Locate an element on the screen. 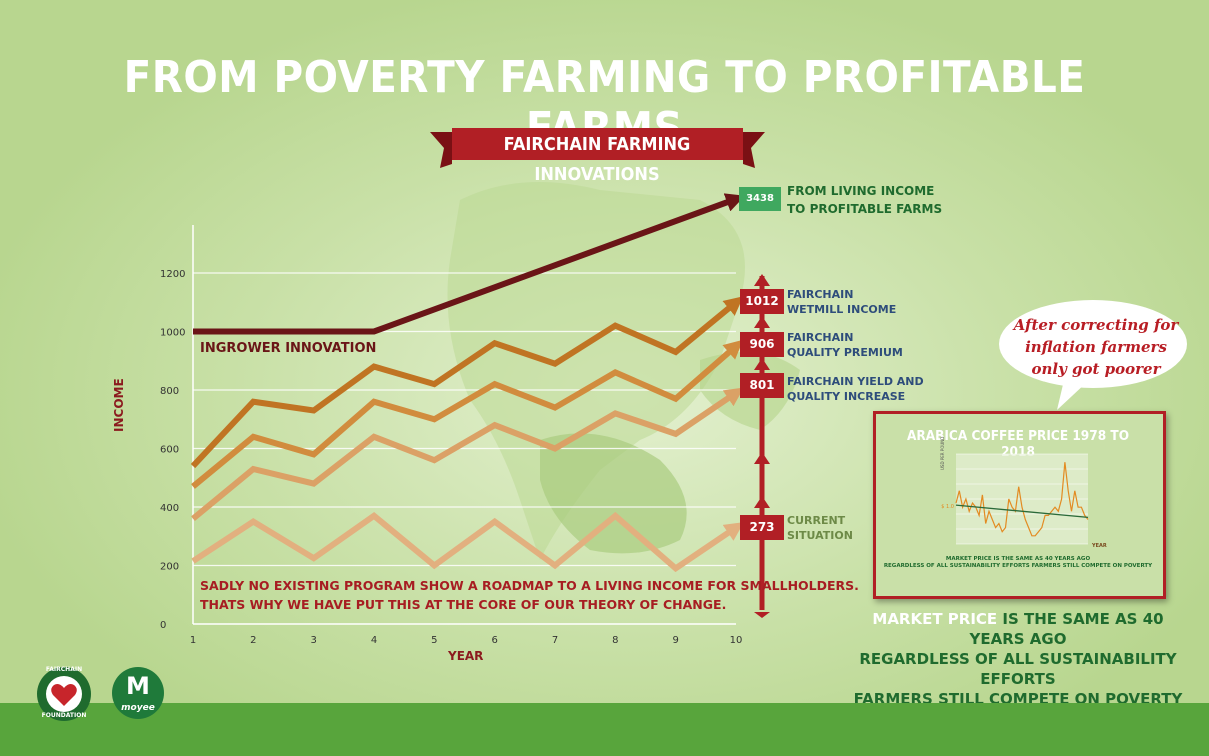  badge-value: 1012 is located at coordinates (762, 301).